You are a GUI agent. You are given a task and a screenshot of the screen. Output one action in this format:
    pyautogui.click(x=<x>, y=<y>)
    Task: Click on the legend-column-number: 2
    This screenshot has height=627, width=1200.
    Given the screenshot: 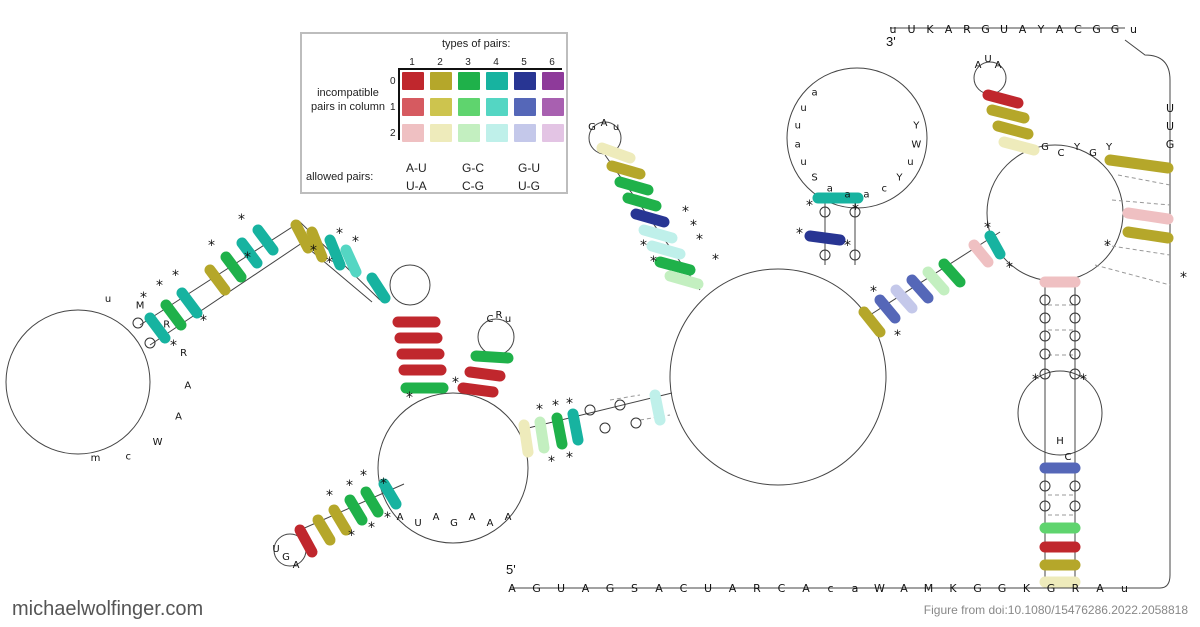 What is the action you would take?
    pyautogui.click(x=440, y=62)
    